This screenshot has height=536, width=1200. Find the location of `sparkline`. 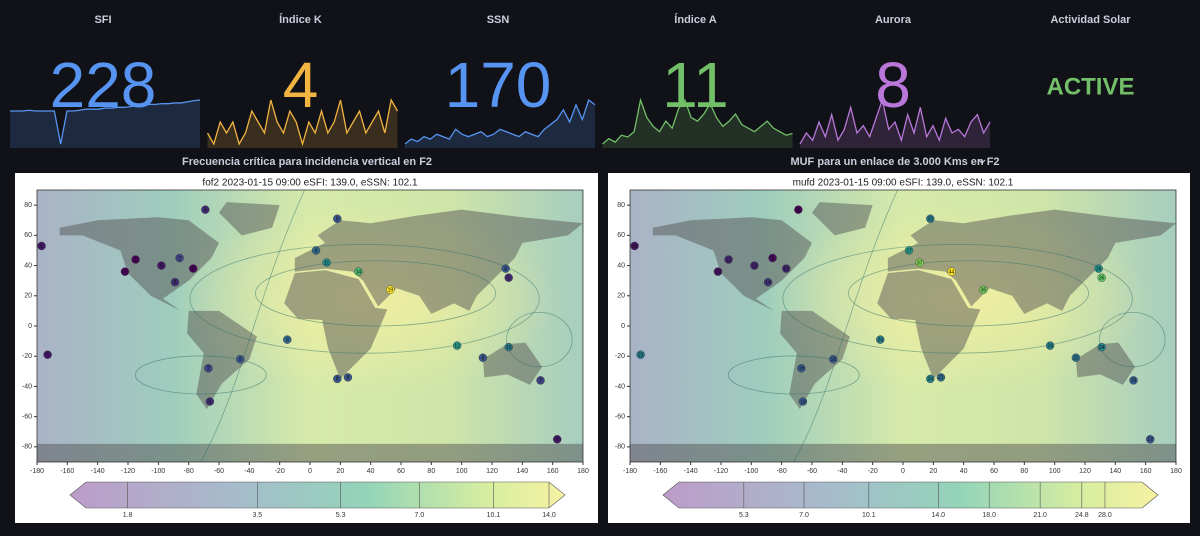

sparkline is located at coordinates (500, 121).